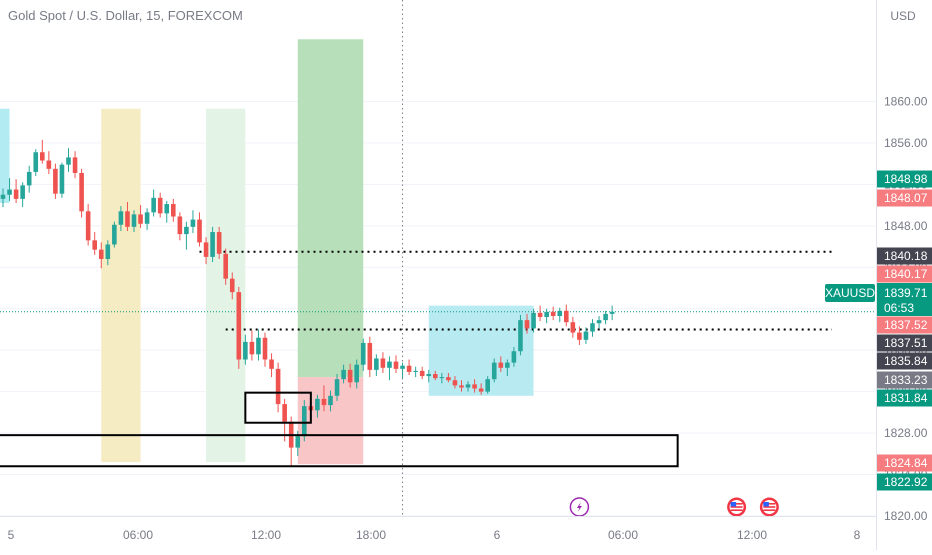 This screenshot has height=555, width=932. What do you see at coordinates (278, 407) in the screenshot?
I see `drawing-small-box` at bounding box center [278, 407].